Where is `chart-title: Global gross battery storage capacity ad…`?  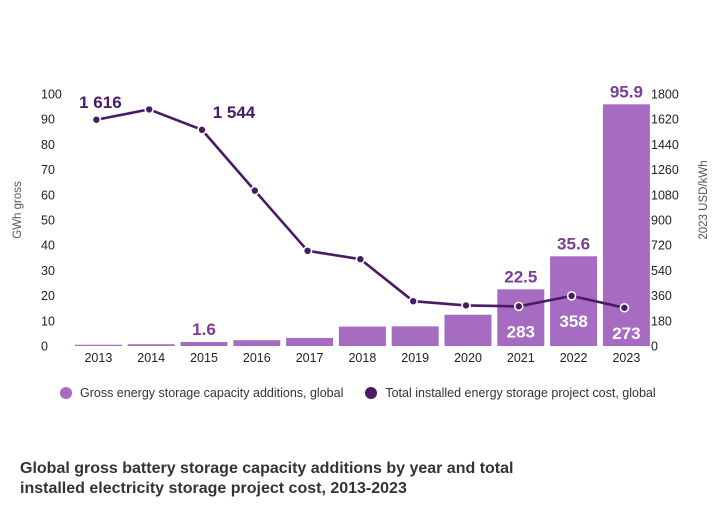
chart-title: Global gross battery storage capacity ad… is located at coordinates (267, 478).